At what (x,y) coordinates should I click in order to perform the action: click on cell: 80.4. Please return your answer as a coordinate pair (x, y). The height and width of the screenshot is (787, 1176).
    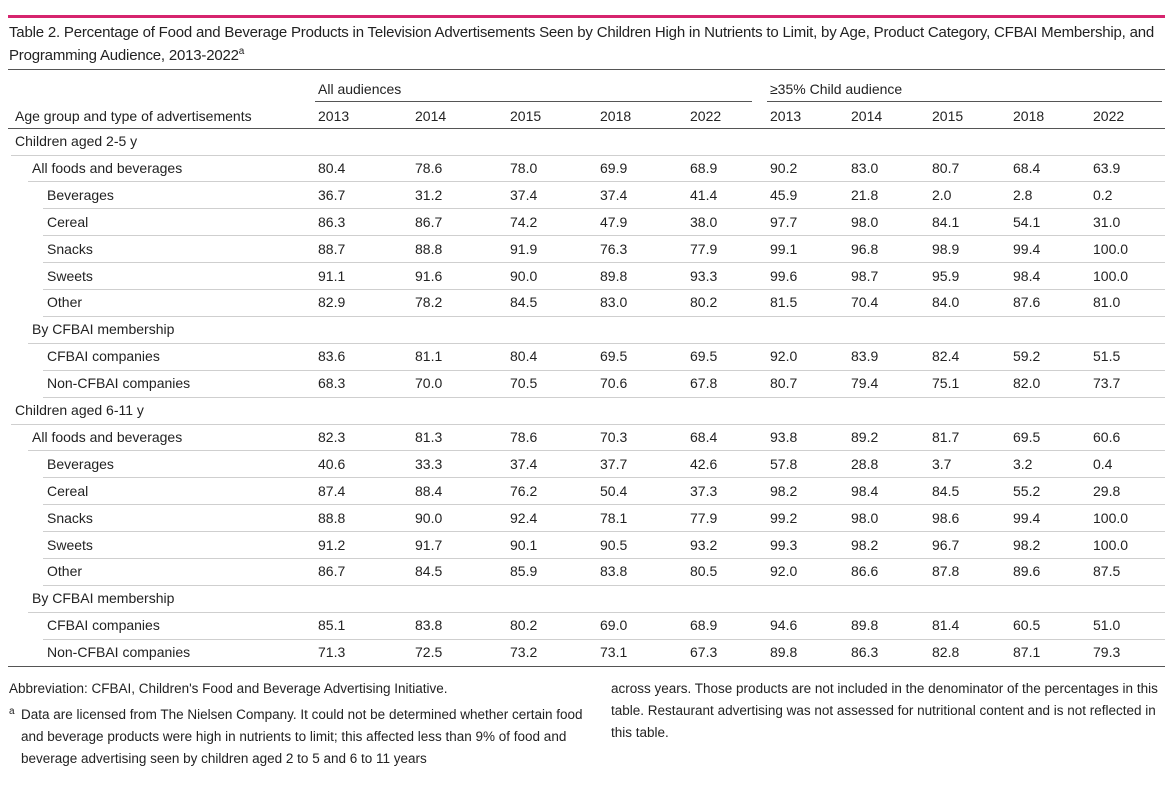
    Looking at the image, I should click on (332, 167).